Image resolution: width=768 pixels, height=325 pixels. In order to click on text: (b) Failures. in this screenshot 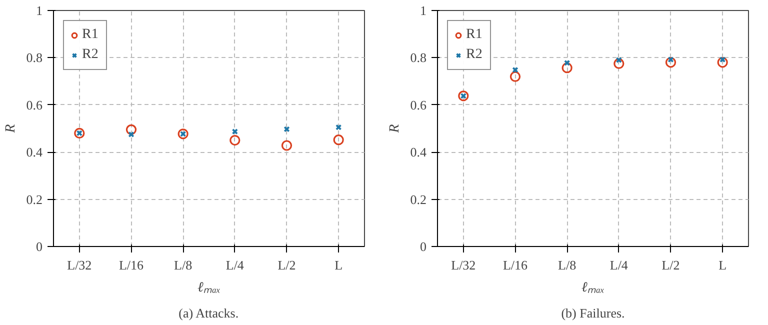, I will do `click(593, 313)`.